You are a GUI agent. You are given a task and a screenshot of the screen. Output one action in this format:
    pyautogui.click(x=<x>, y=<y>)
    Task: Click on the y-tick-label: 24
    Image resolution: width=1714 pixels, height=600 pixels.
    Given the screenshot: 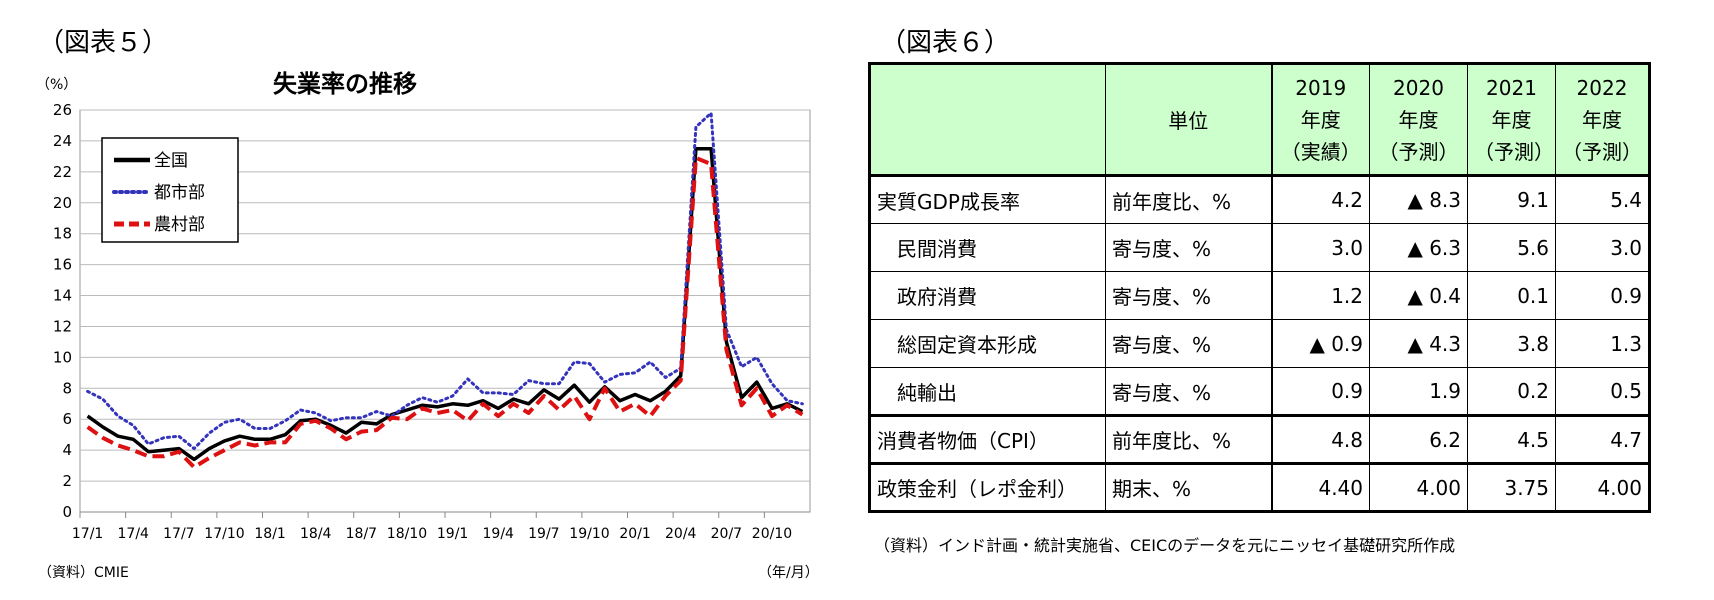 What is the action you would take?
    pyautogui.click(x=62, y=141)
    